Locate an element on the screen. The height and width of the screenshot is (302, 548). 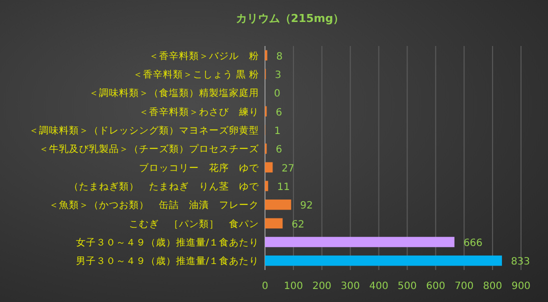
data-label: 0 is located at coordinates (277, 94).